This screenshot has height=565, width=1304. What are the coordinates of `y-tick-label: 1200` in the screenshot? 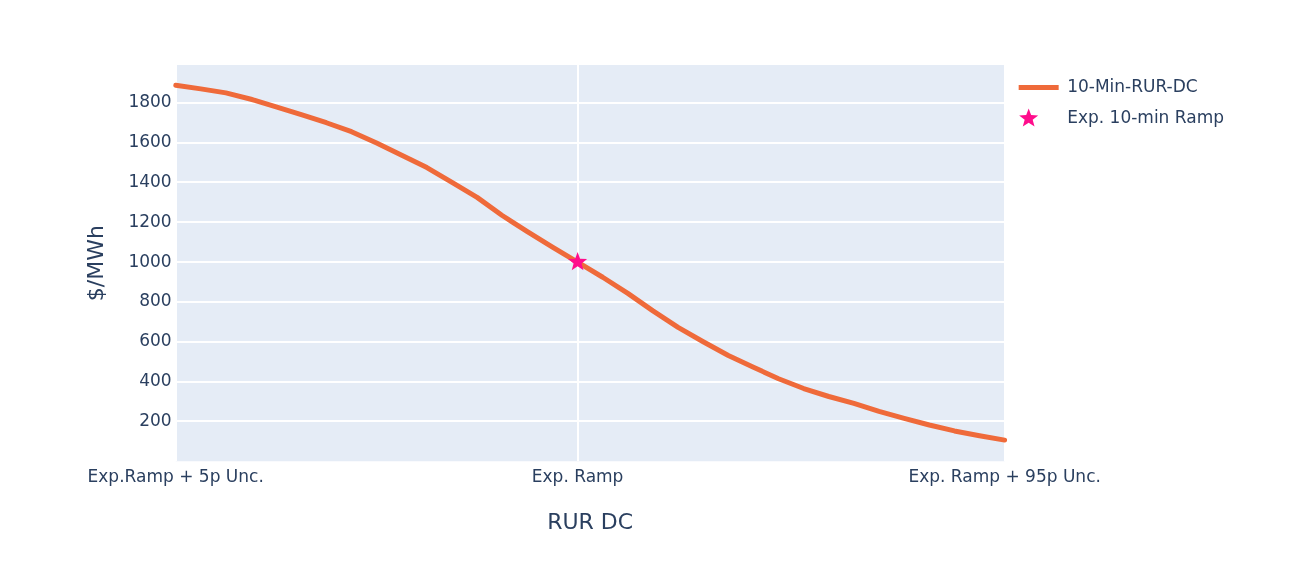 It's located at (150, 220).